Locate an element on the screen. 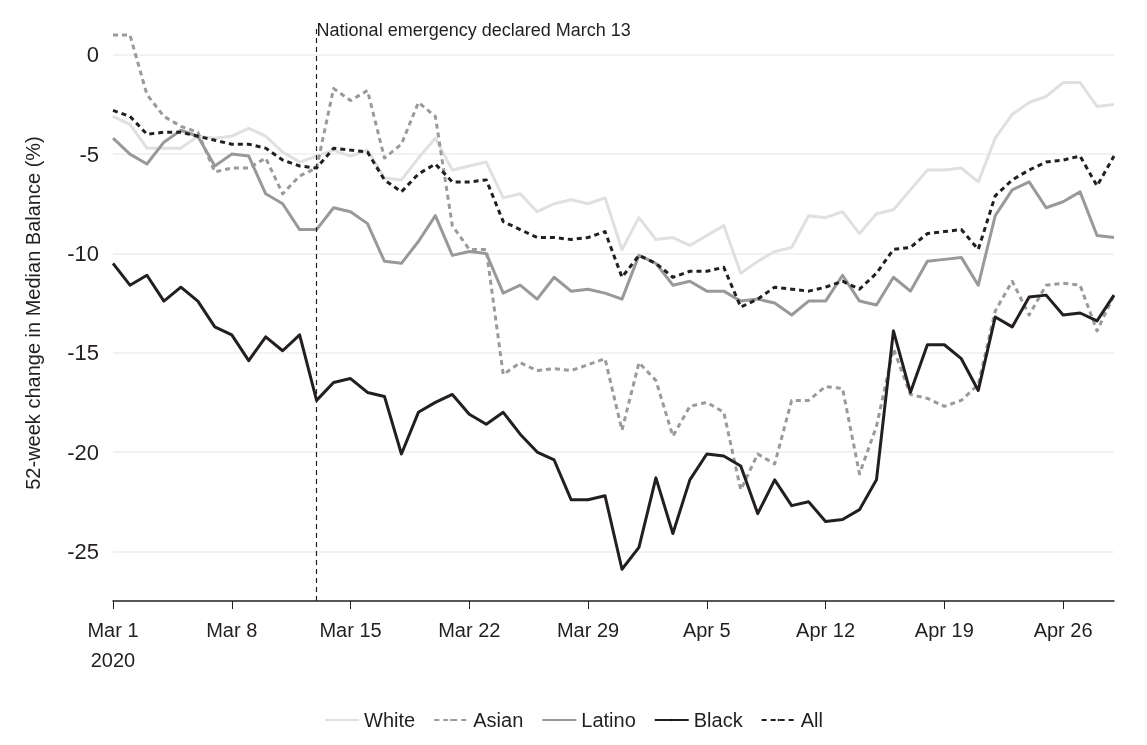  ref-line-label: National emergency declared March 13 is located at coordinates (473, 30).